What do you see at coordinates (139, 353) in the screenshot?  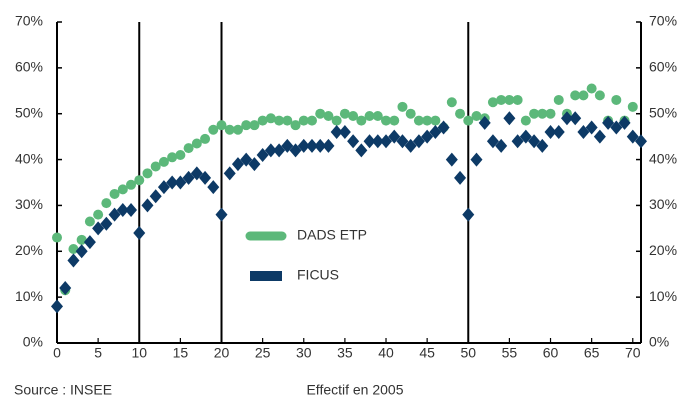 I see `x-tick-label: 10` at bounding box center [139, 353].